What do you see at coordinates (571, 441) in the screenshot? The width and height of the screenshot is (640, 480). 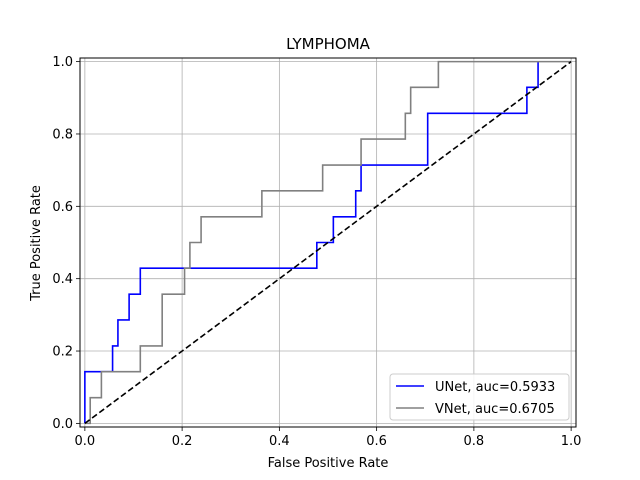 I see `x-tick-label: 1.0` at bounding box center [571, 441].